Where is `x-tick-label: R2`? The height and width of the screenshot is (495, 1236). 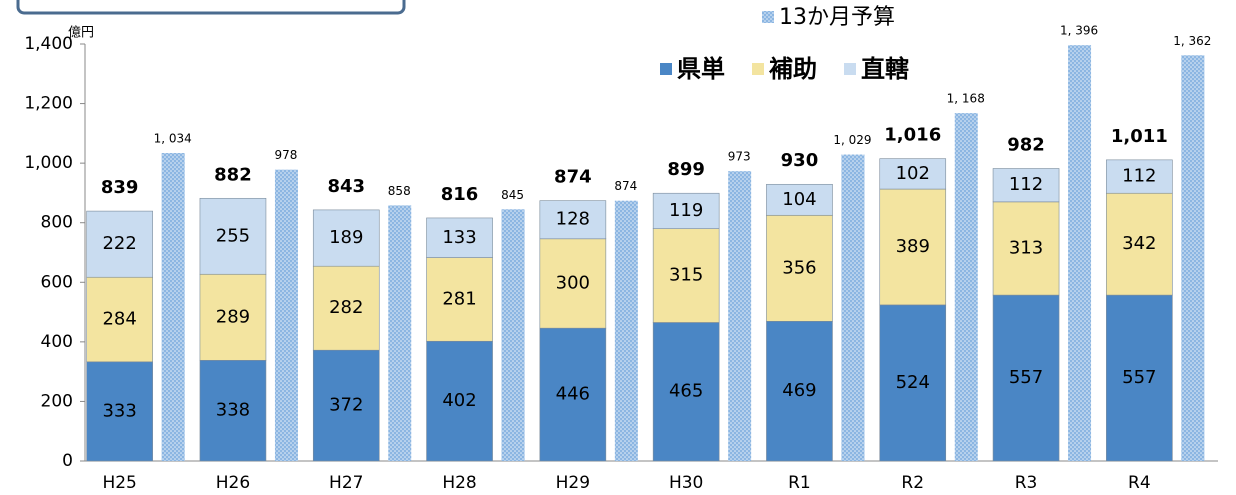 x-tick-label: R2 is located at coordinates (912, 483).